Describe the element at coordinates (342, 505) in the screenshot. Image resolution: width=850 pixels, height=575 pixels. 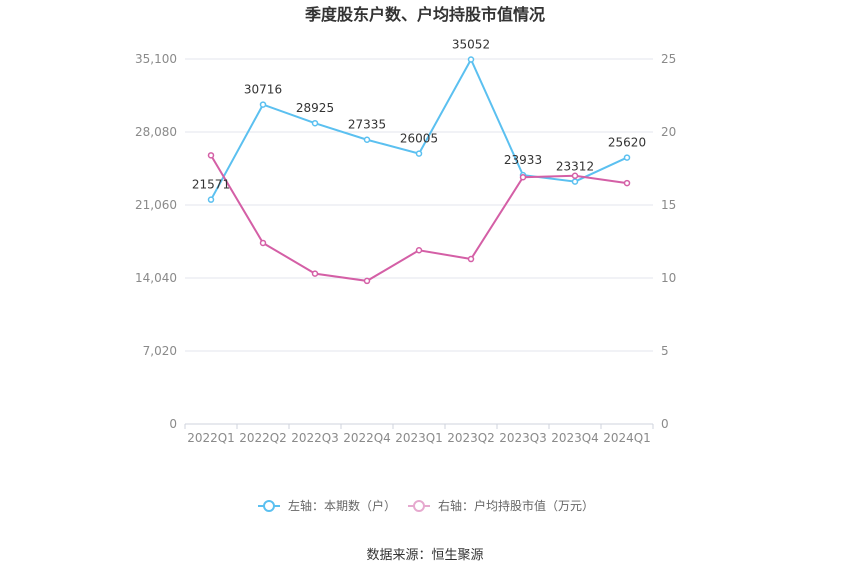
I see `legend-label-left-series: 左轴：本期数（户）` at that location.